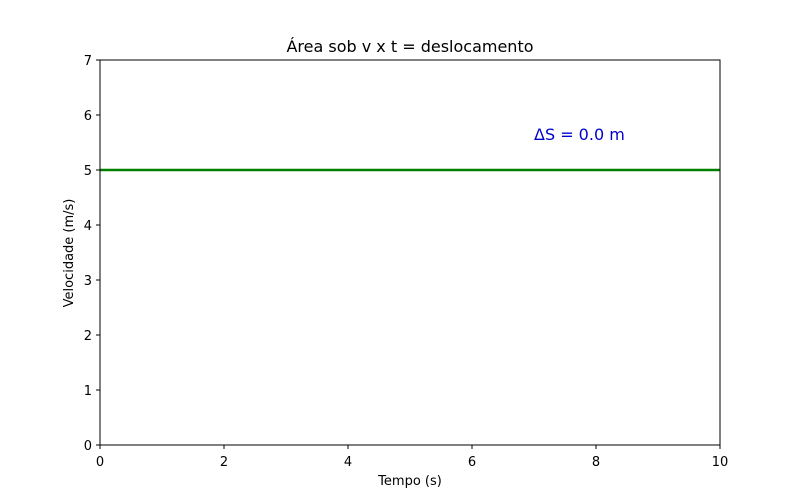 The width and height of the screenshot is (800, 500). I want to click on x-tick-label: 4, so click(348, 462).